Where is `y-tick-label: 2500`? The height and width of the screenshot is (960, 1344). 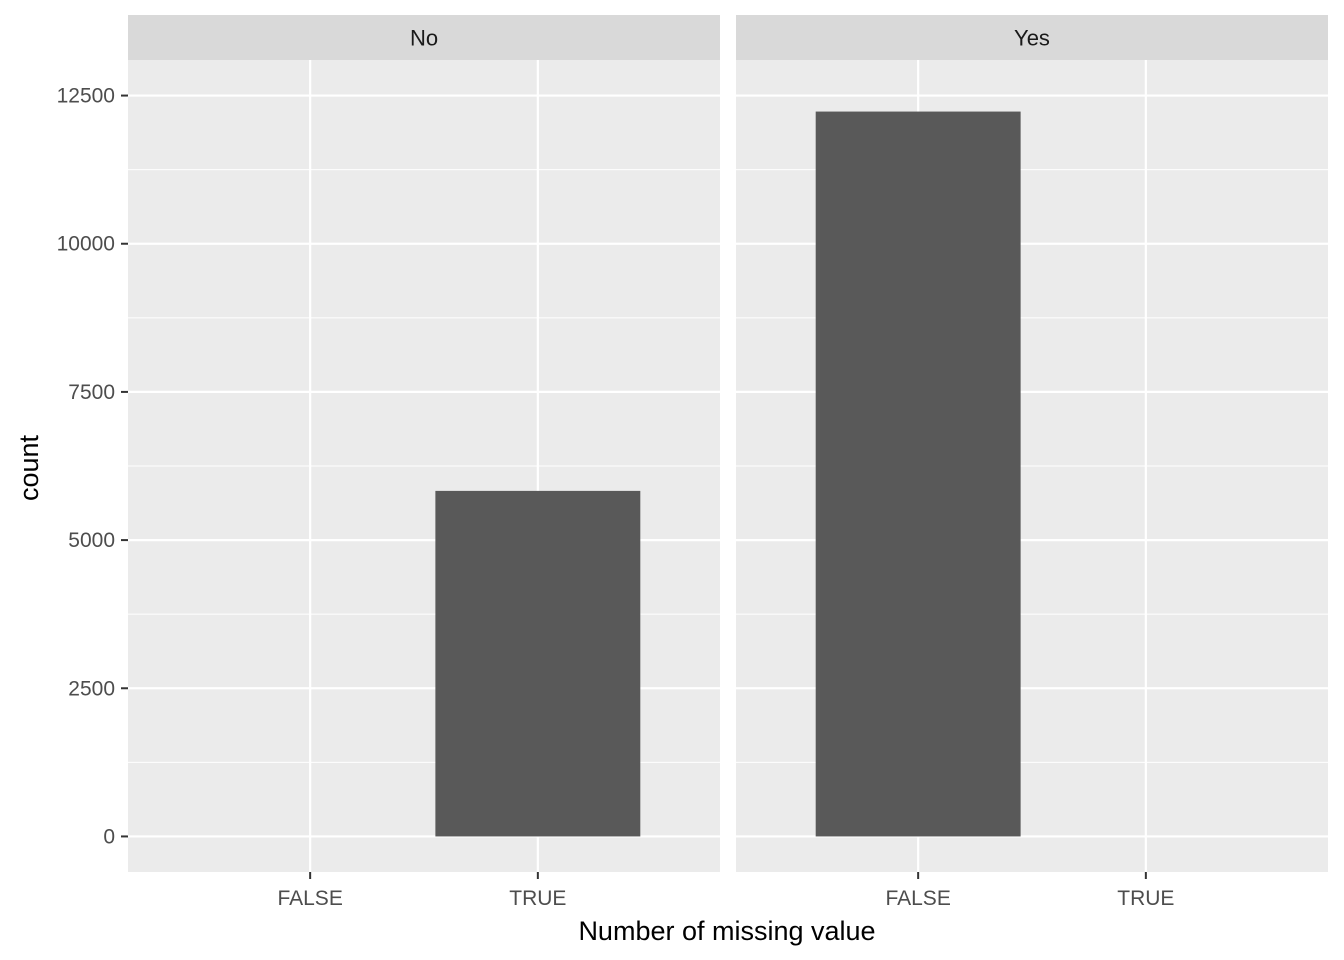 y-tick-label: 2500 is located at coordinates (91, 688).